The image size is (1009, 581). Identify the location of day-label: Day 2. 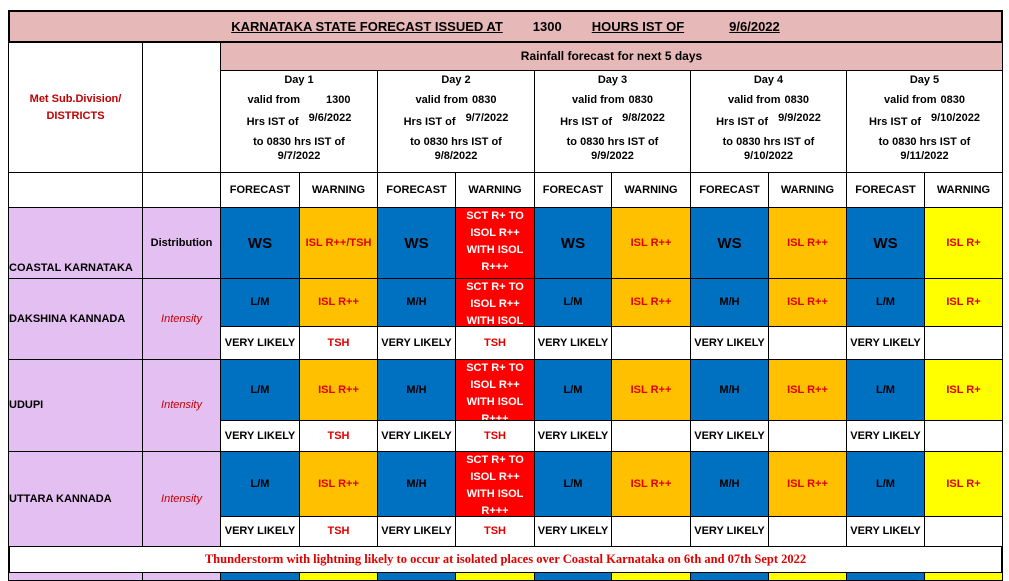
(456, 80).